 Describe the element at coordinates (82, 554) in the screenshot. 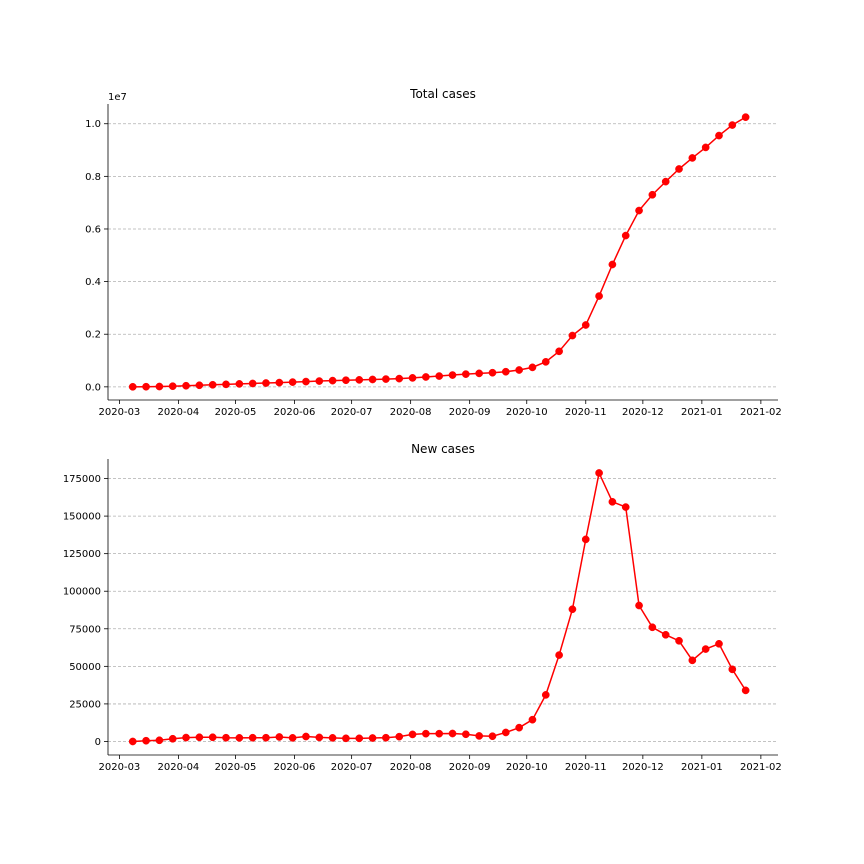

I see `new-cases-y-tick-label: 125000` at that location.